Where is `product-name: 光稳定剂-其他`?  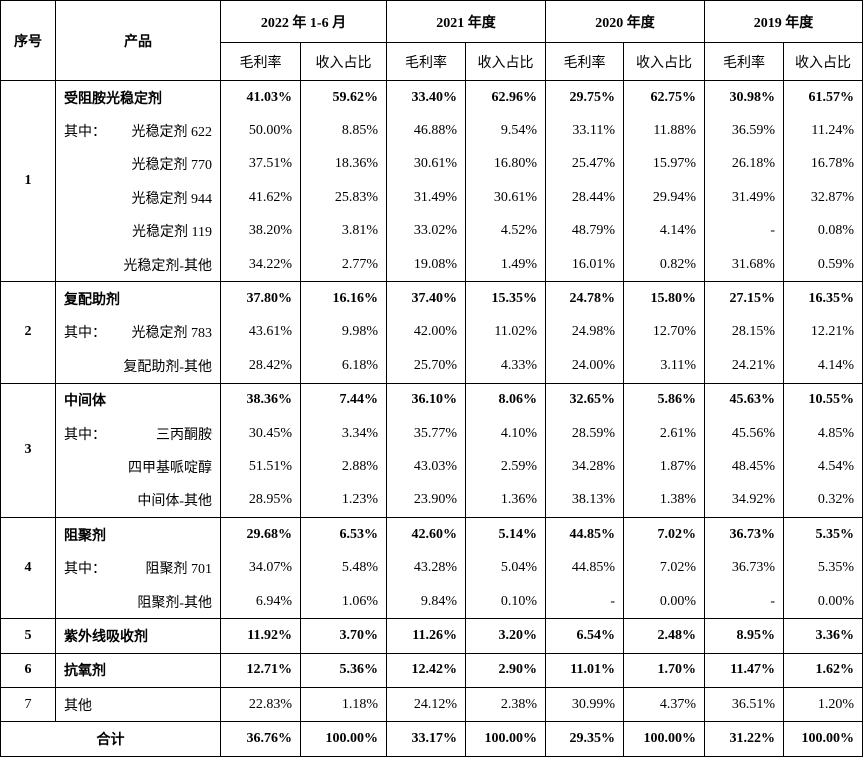 product-name: 光稳定剂-其他 is located at coordinates (167, 266).